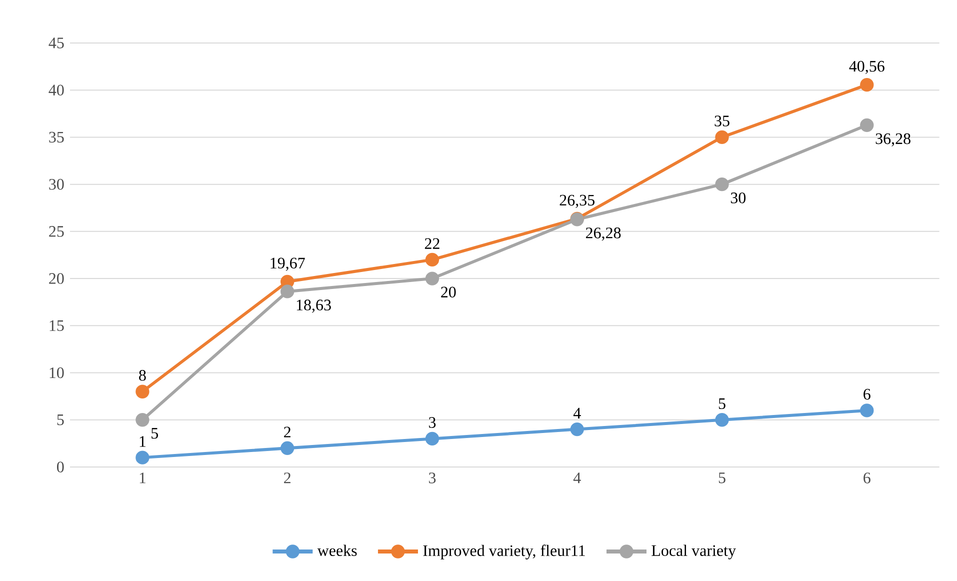 The height and width of the screenshot is (581, 957). Describe the element at coordinates (577, 201) in the screenshot. I see `data-label: 26,35` at that location.